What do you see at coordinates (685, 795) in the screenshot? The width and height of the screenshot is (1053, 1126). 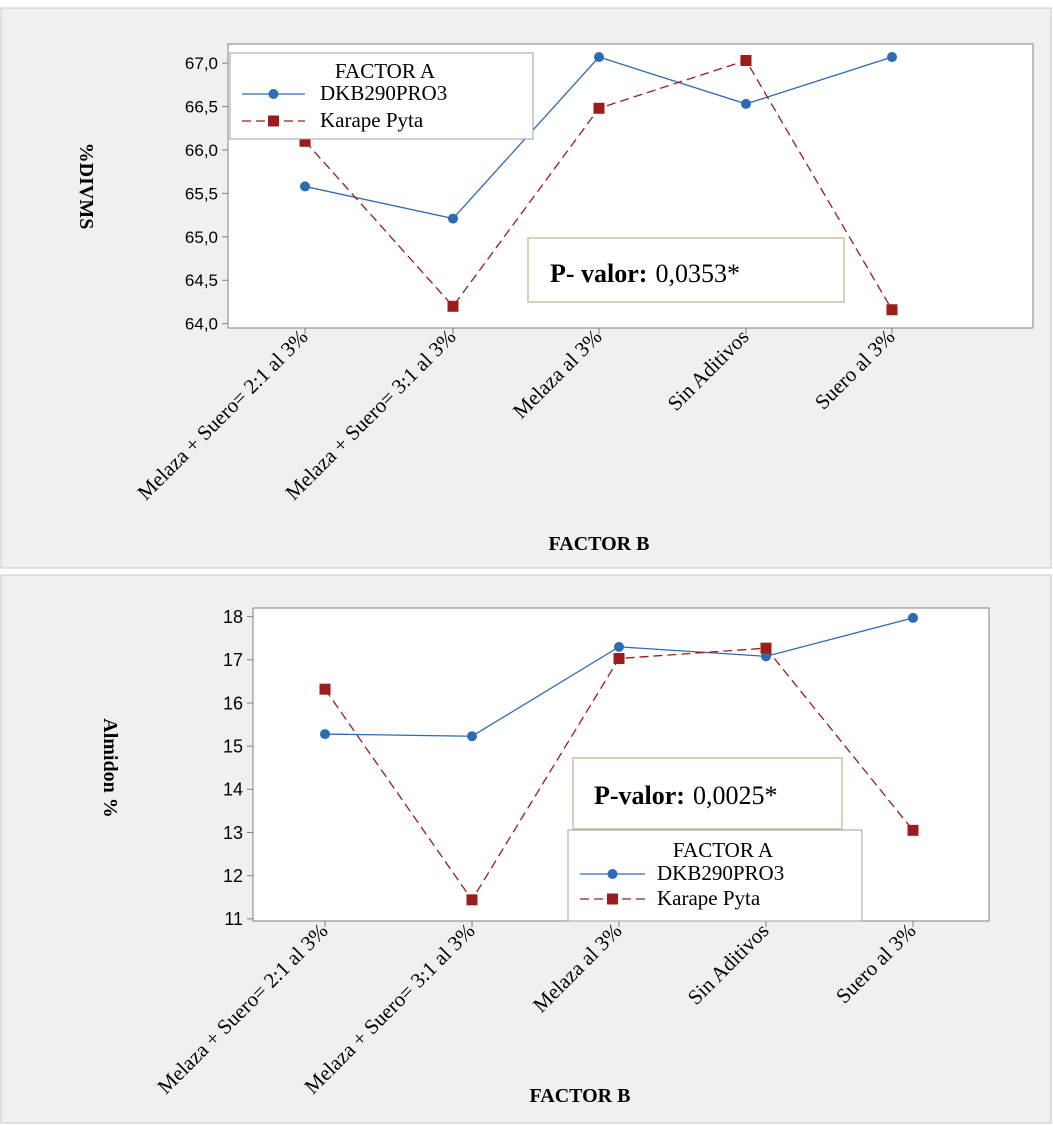 I see `p-value-text: P-valor: 0,0025*` at bounding box center [685, 795].